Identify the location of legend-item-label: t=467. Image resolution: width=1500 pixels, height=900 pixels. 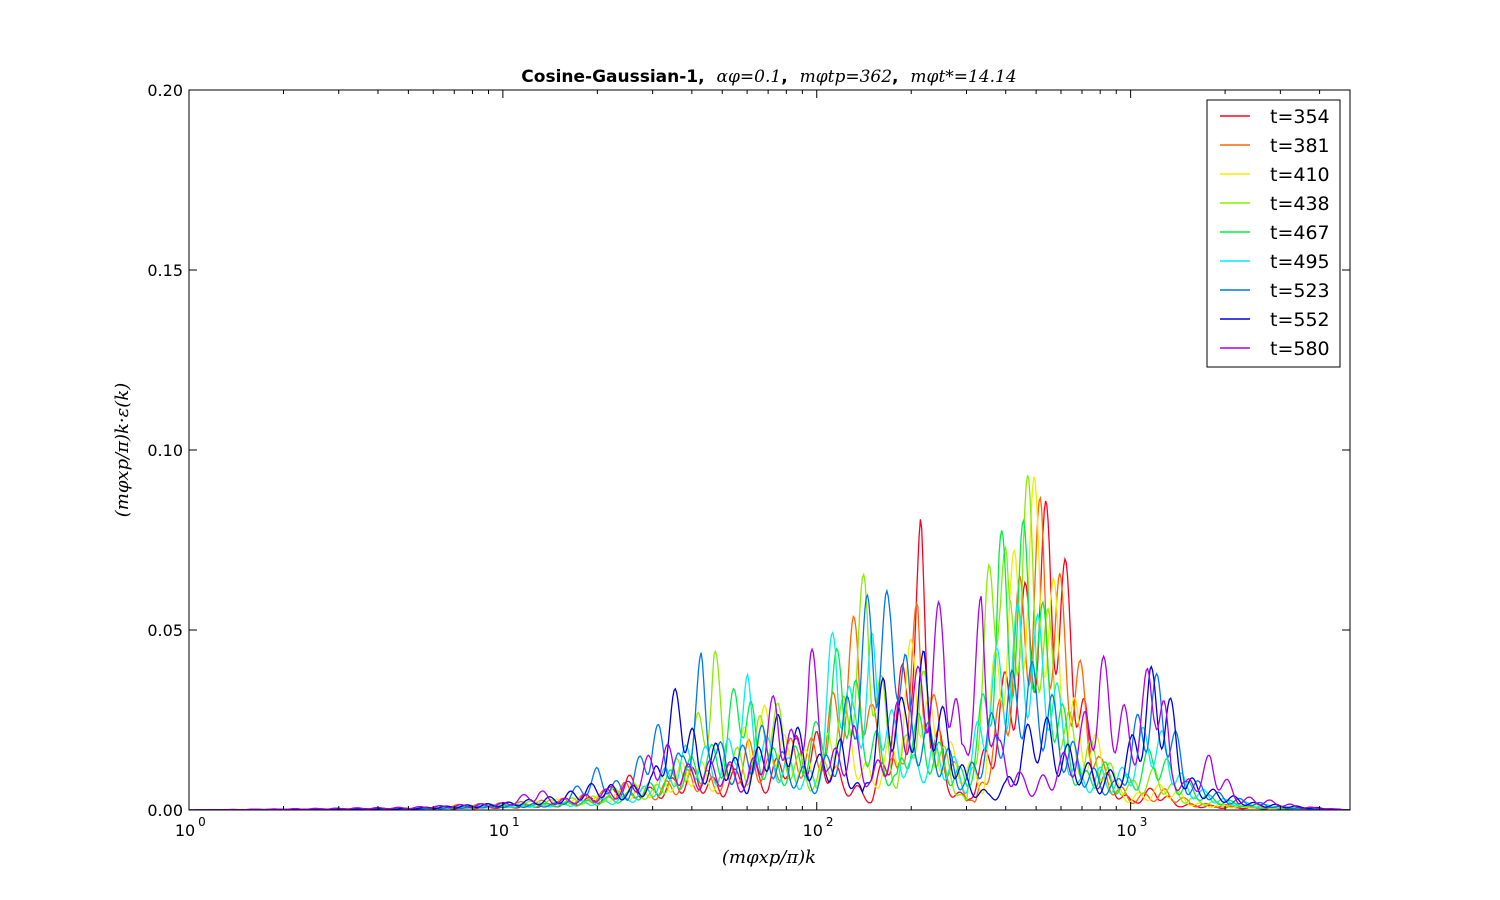
(1300, 233).